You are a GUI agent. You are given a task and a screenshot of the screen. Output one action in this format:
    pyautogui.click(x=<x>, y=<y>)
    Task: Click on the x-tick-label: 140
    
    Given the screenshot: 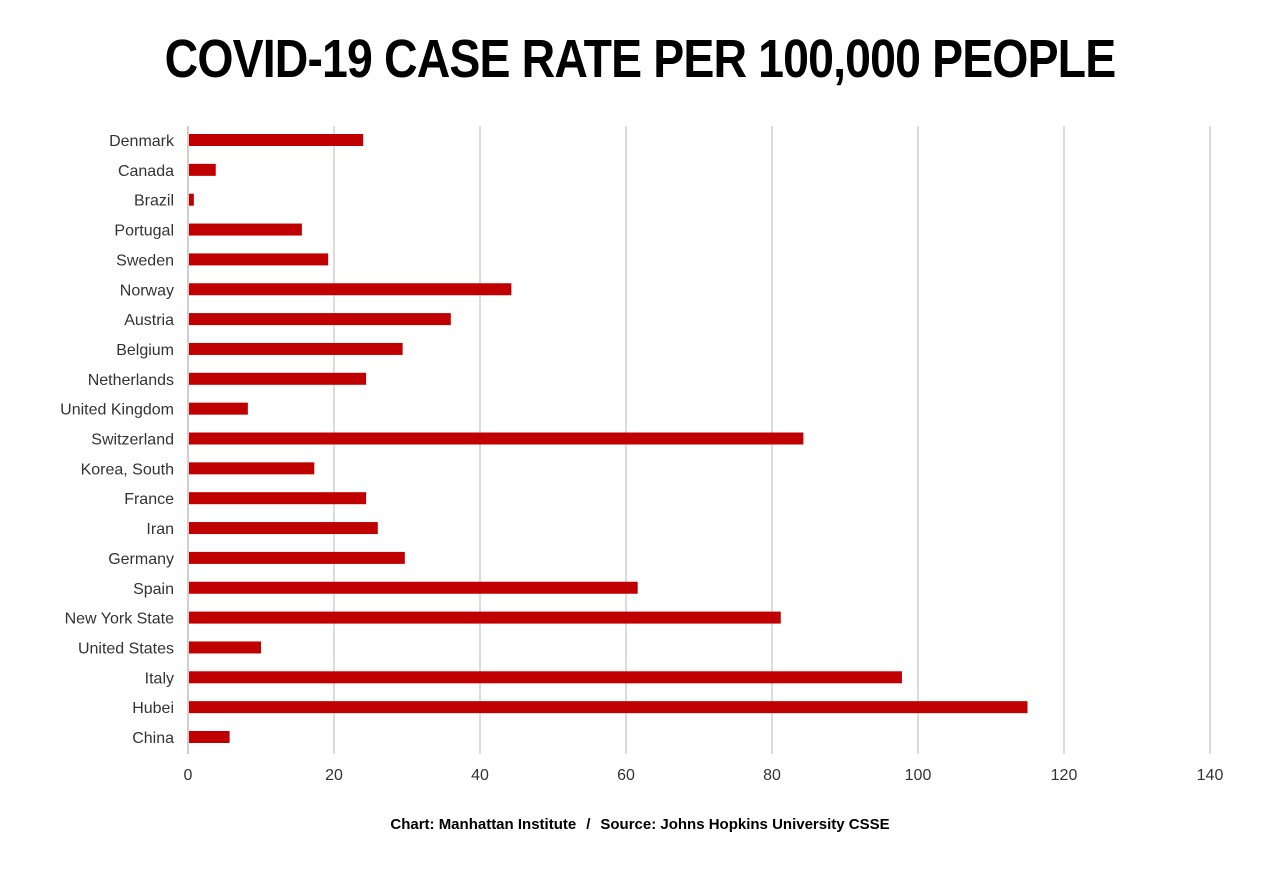 What is the action you would take?
    pyautogui.click(x=1210, y=775)
    